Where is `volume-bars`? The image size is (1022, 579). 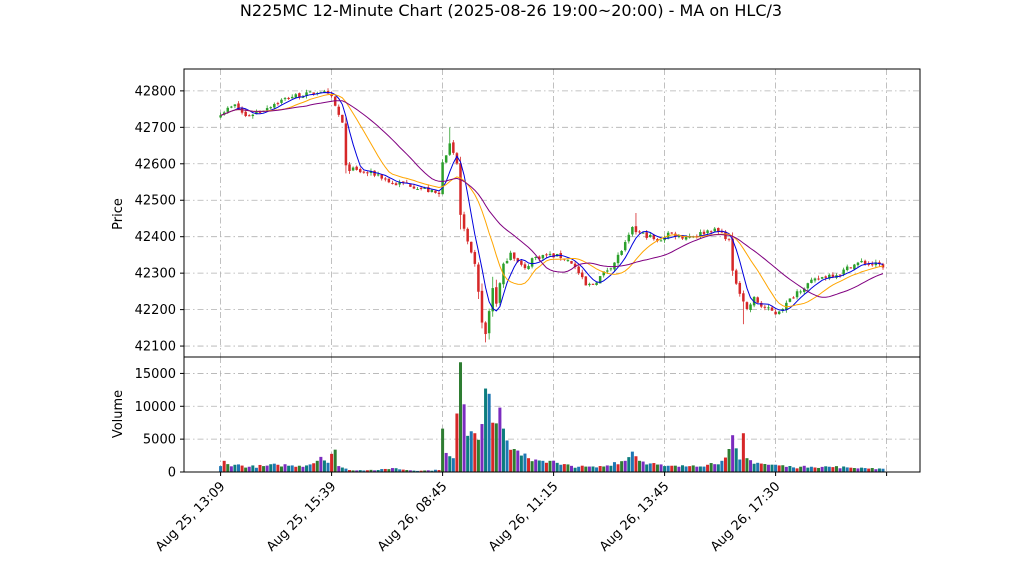 volume-bars is located at coordinates (552, 417).